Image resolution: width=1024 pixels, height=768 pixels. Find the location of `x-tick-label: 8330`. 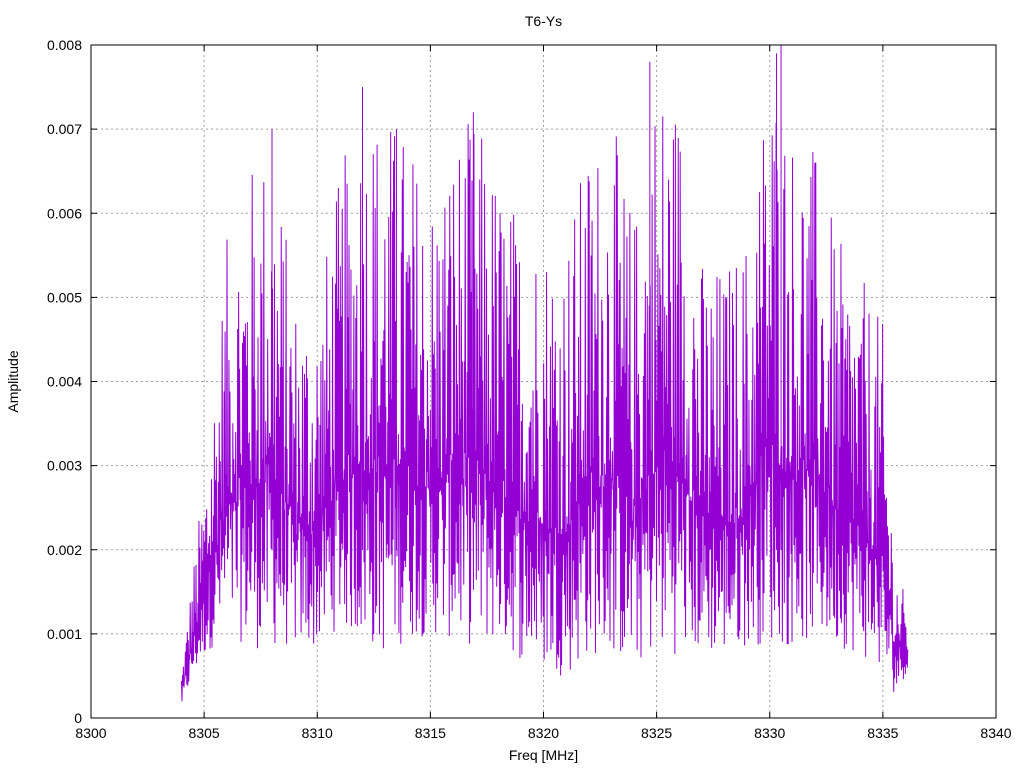

x-tick-label: 8330 is located at coordinates (769, 733).